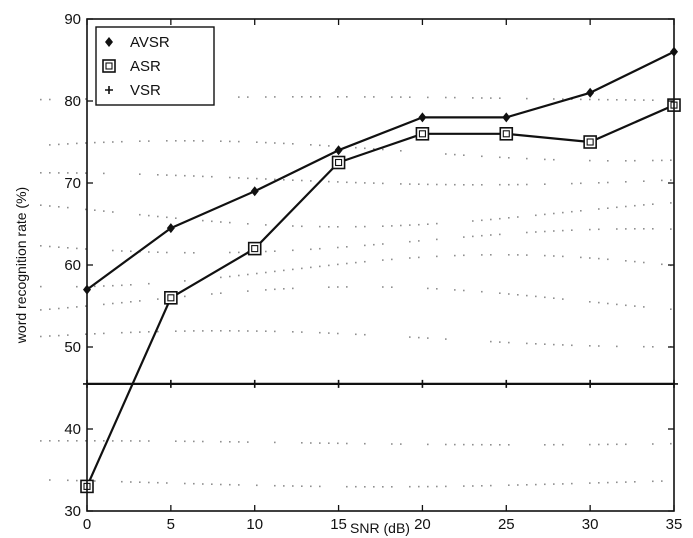  What do you see at coordinates (109, 42) in the screenshot?
I see `legend-marker-avsr` at bounding box center [109, 42].